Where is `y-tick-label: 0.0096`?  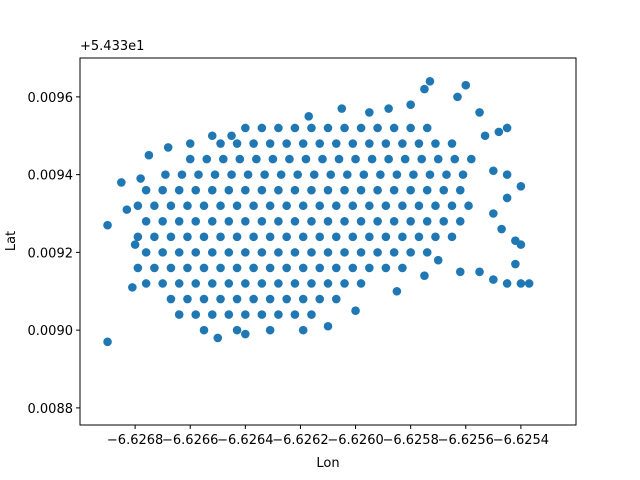 y-tick-label: 0.0096 is located at coordinates (51, 98).